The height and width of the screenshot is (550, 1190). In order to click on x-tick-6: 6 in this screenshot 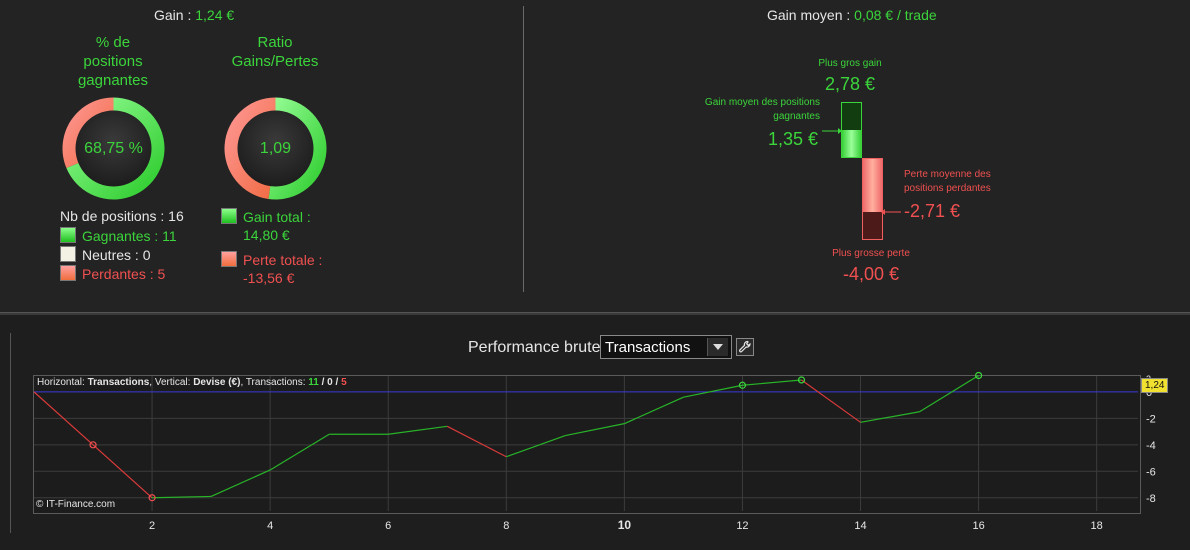, I will do `click(388, 526)`.